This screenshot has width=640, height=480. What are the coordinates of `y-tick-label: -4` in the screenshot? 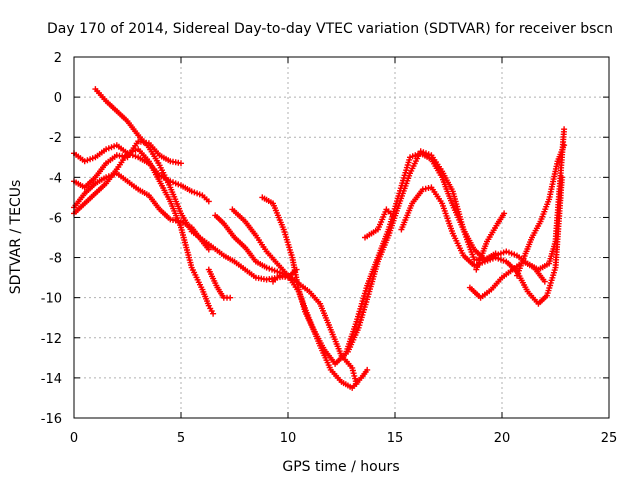 It's located at (55, 178).